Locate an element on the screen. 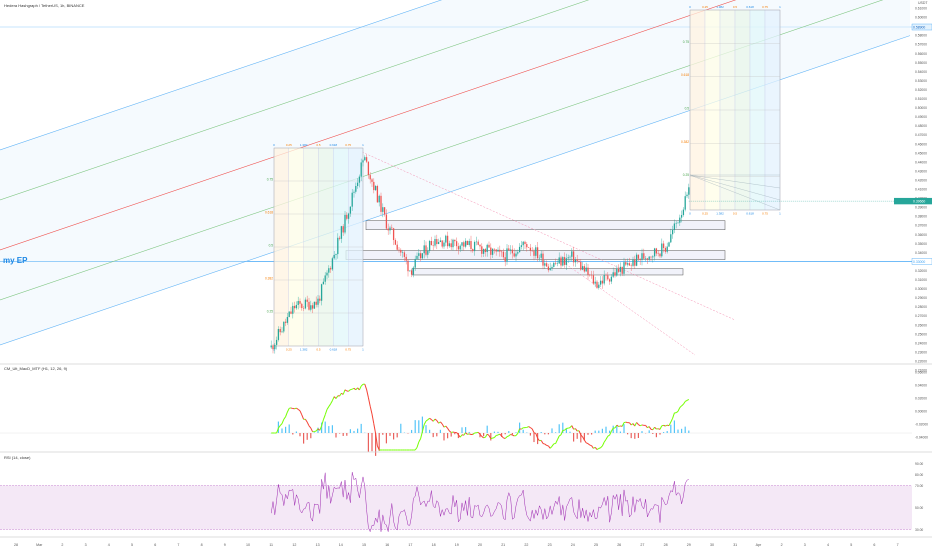 The height and width of the screenshot is (555, 932). price-axis-tick-label: 0.36000 is located at coordinates (921, 235).